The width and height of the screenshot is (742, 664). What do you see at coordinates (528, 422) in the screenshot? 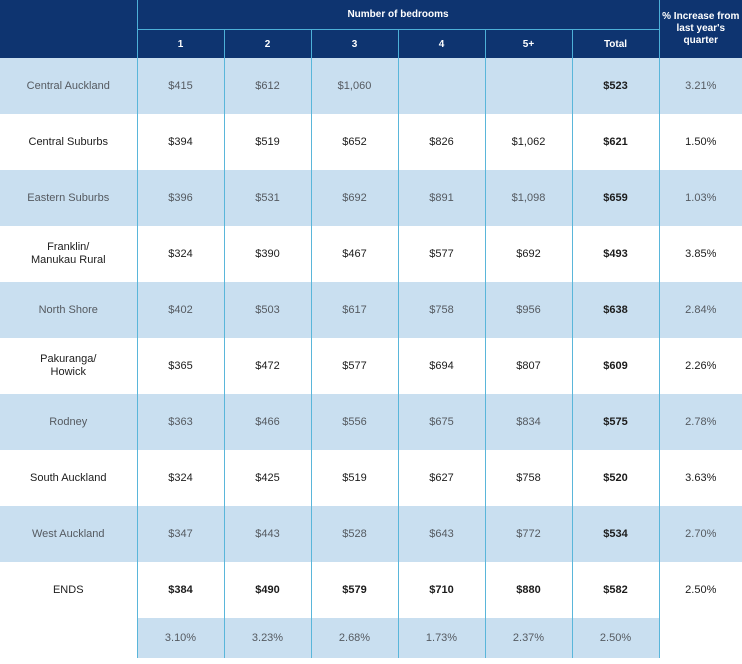
I see `rent-value: $834` at bounding box center [528, 422].